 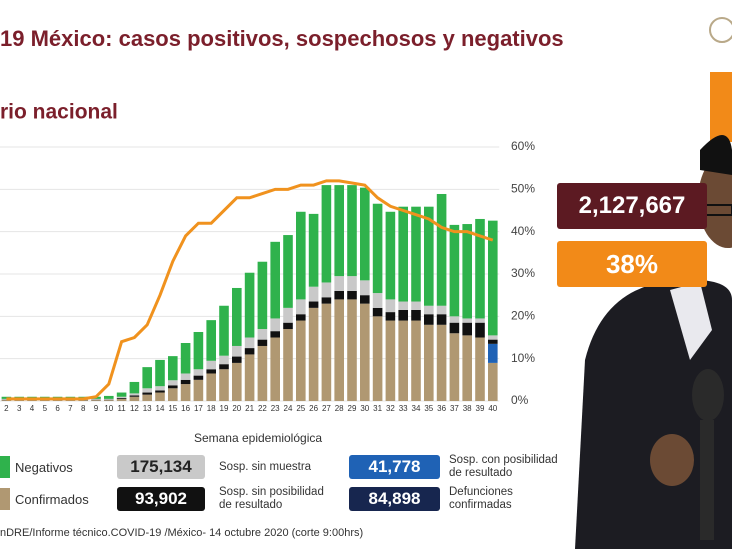 I want to click on x-tick-label: 4, so click(x=32, y=408).